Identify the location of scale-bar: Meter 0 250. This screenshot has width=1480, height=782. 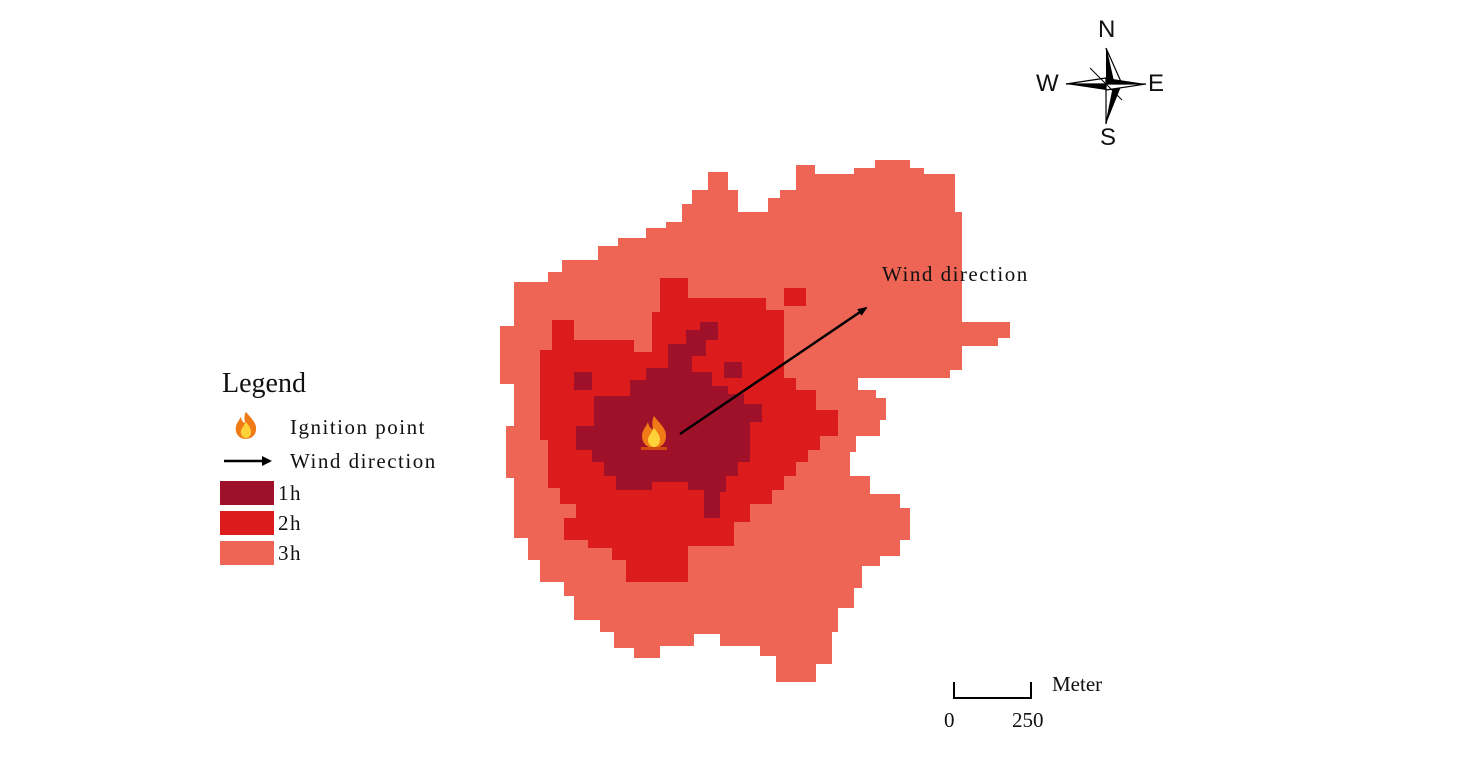
(1021, 705).